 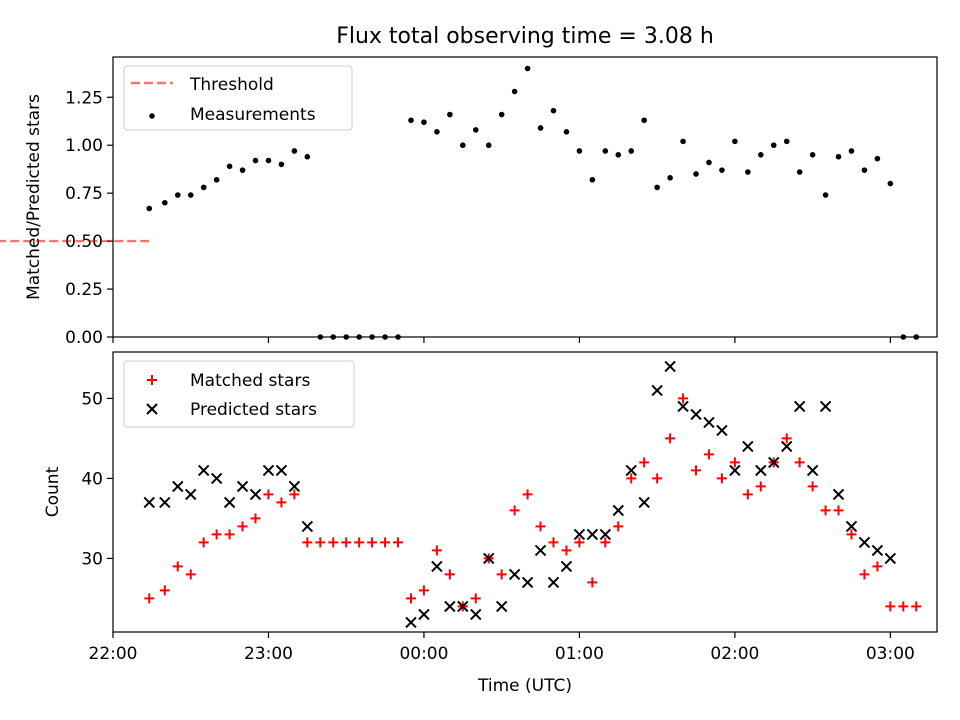 I want to click on y-tick-label: 40, so click(x=92, y=479).